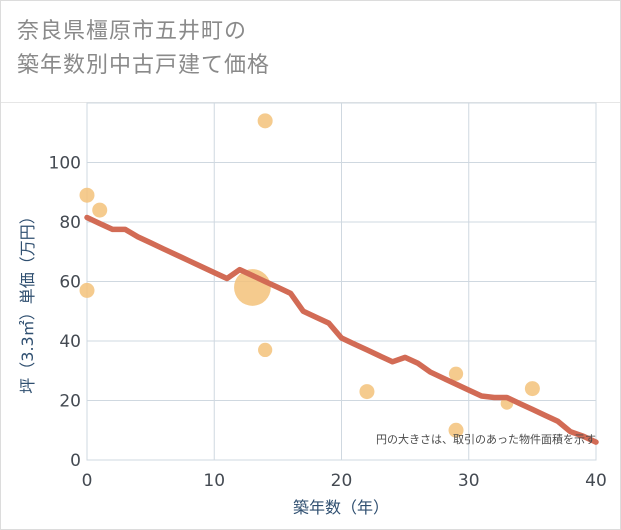 The width and height of the screenshot is (621, 530). I want to click on chart-title-line-2: 築年数別中古戸建て価格, so click(144, 65).